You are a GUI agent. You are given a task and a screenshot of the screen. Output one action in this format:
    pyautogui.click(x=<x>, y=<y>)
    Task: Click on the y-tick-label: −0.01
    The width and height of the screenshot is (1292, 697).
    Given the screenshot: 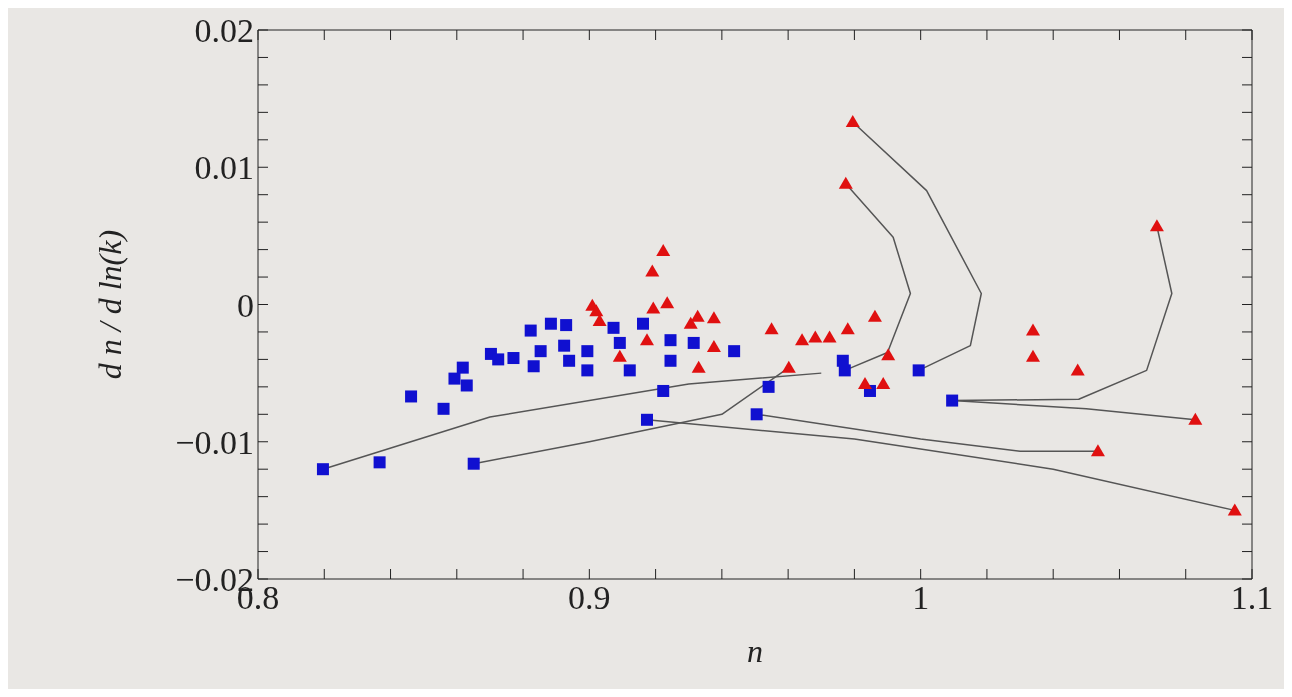 What is the action you would take?
    pyautogui.click(x=214, y=442)
    